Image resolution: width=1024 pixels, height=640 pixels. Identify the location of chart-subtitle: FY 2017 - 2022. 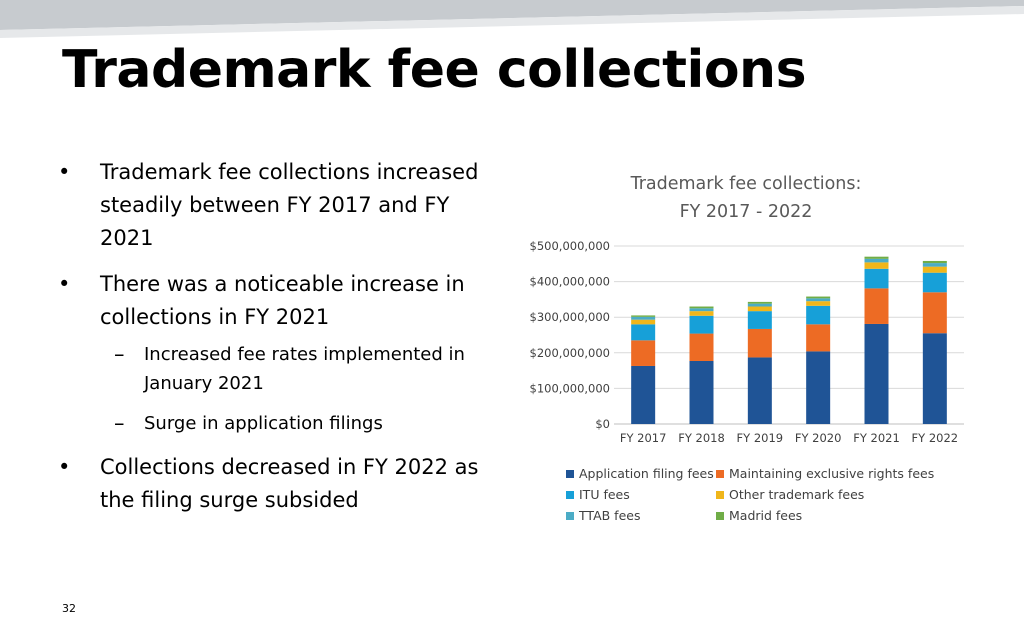
(746, 212).